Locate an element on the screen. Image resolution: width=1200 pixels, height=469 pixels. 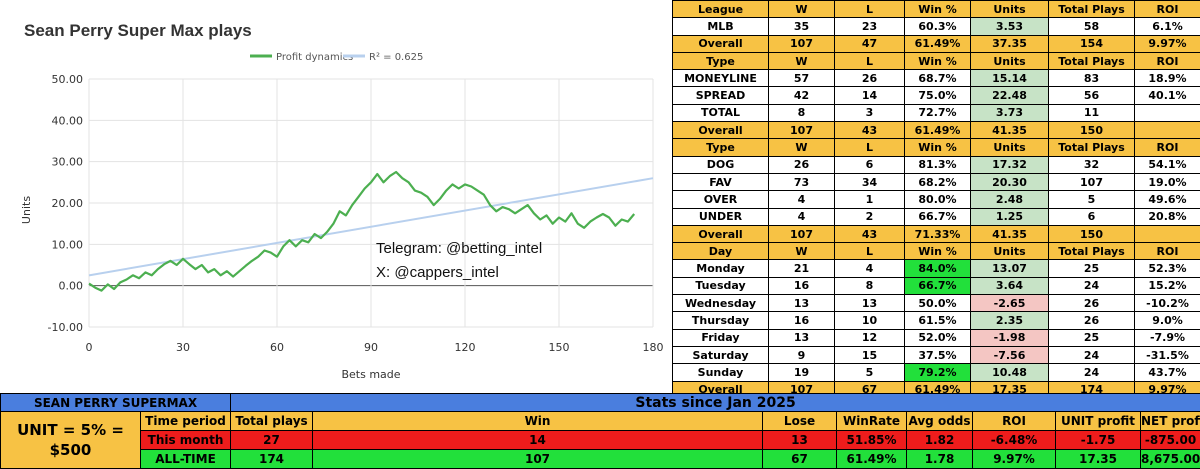
x-tick-label: 60 is located at coordinates (277, 347).